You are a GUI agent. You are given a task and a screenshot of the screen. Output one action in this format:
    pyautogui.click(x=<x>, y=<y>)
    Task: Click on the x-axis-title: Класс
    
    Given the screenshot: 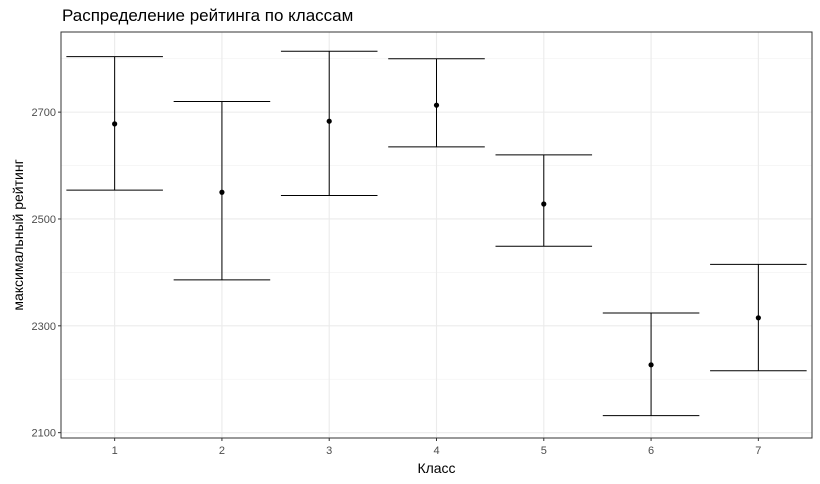 What is the action you would take?
    pyautogui.click(x=436, y=468)
    